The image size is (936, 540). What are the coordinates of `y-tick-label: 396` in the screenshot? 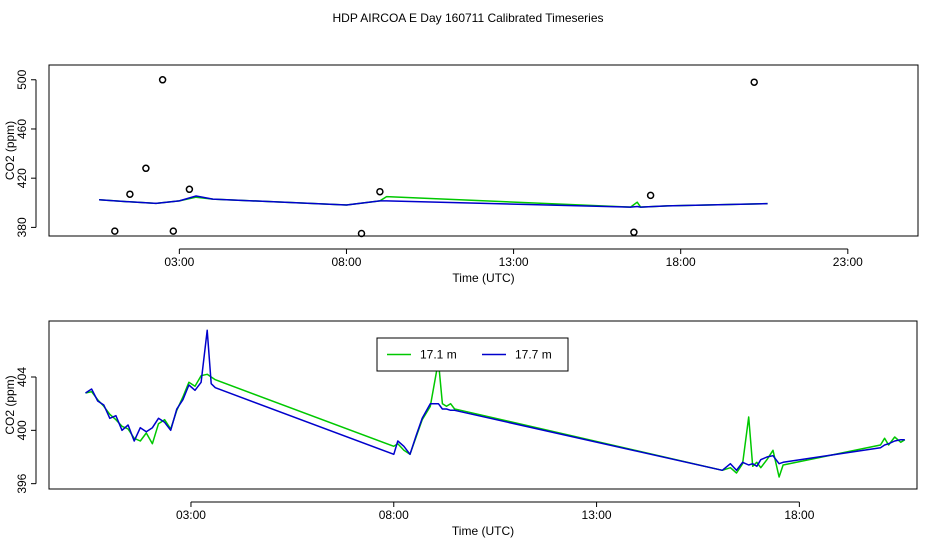 It's located at (22, 483).